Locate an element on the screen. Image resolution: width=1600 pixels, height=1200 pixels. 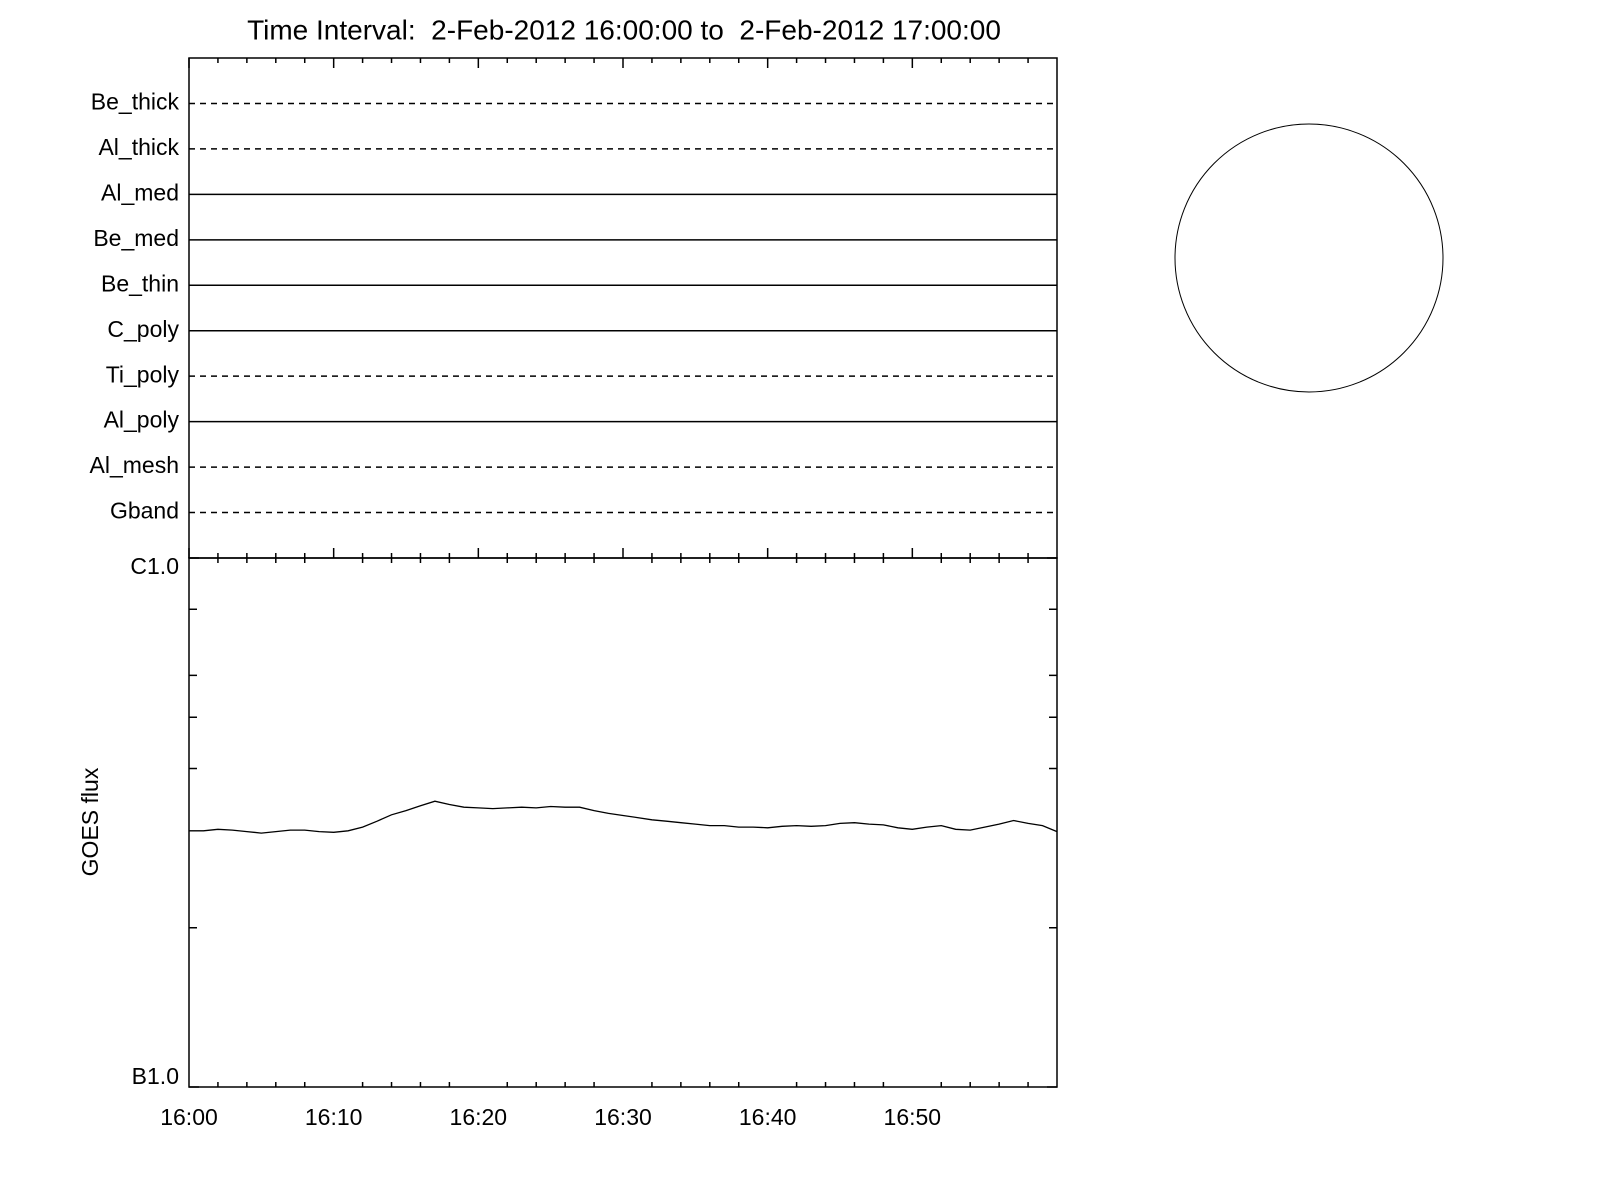
row-label: Al_poly is located at coordinates (142, 420).